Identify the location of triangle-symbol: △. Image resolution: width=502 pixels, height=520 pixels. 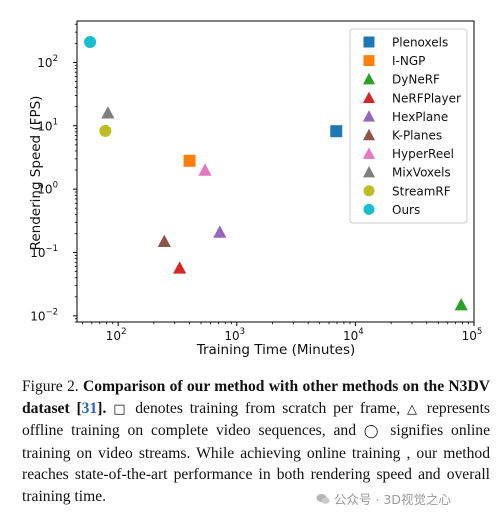
(413, 409).